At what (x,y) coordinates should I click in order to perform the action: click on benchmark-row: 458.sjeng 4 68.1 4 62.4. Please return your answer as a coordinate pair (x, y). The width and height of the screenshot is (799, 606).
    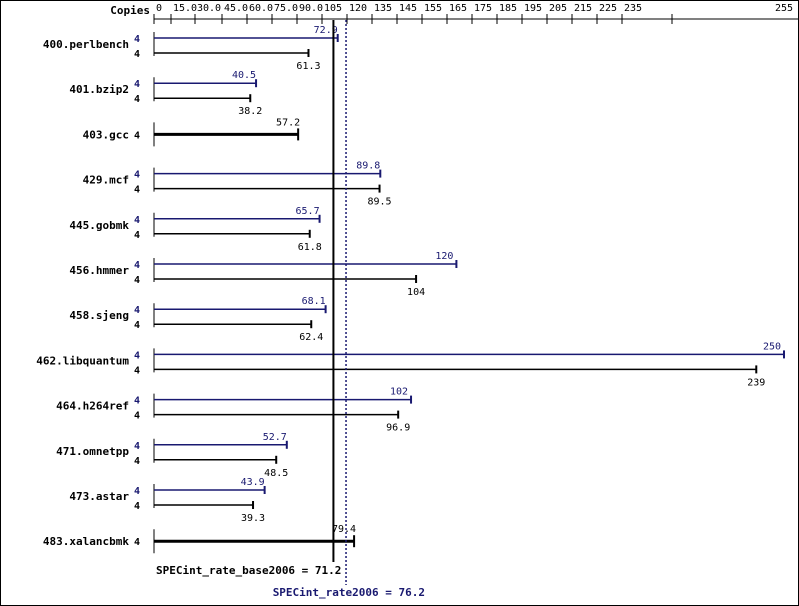
    Looking at the image, I should click on (198, 319).